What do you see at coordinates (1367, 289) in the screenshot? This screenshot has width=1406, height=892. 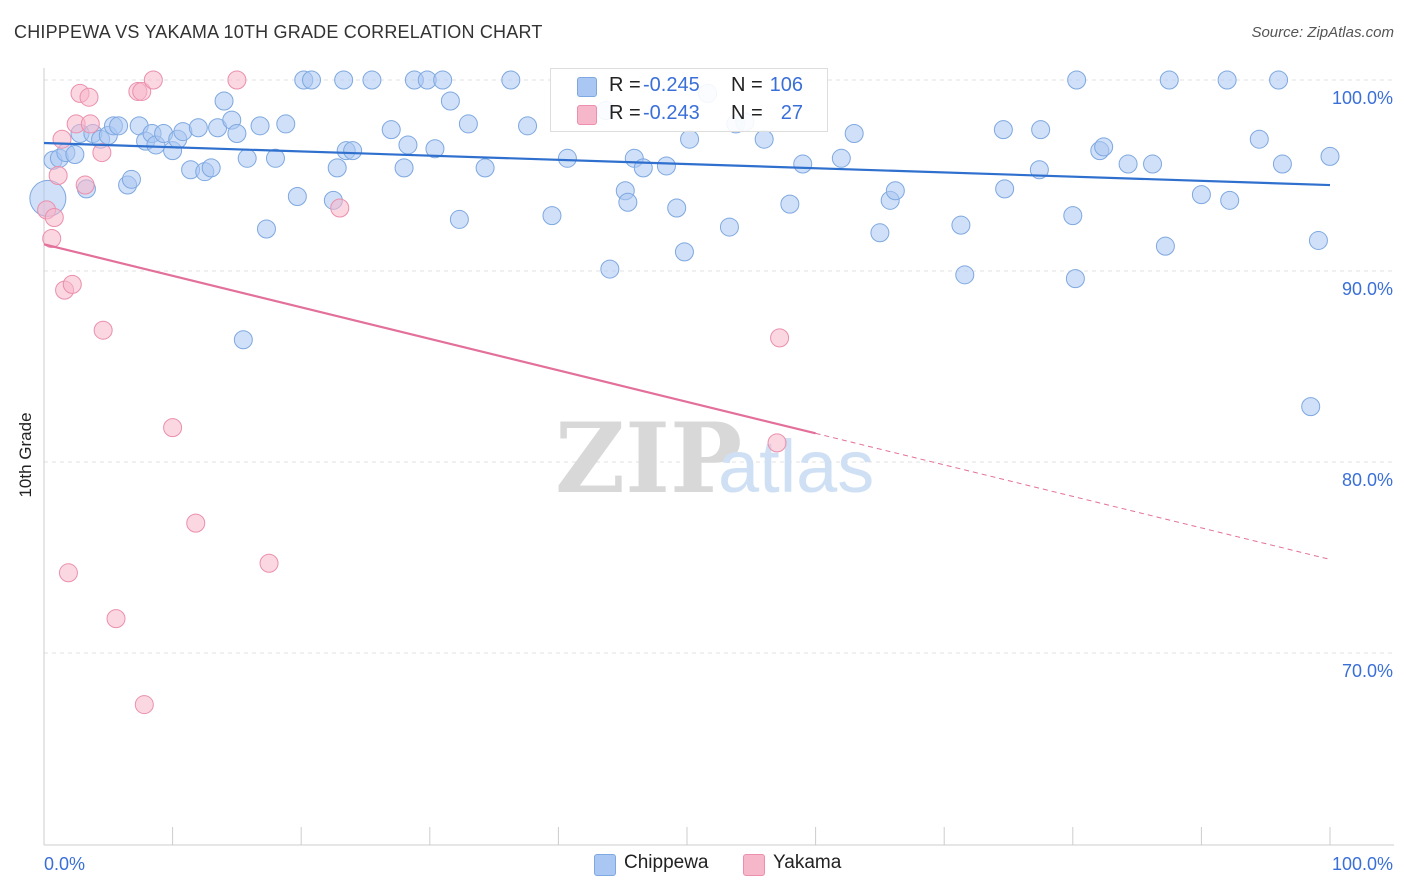 I see `y-tick-label: 90.0%` at bounding box center [1367, 289].